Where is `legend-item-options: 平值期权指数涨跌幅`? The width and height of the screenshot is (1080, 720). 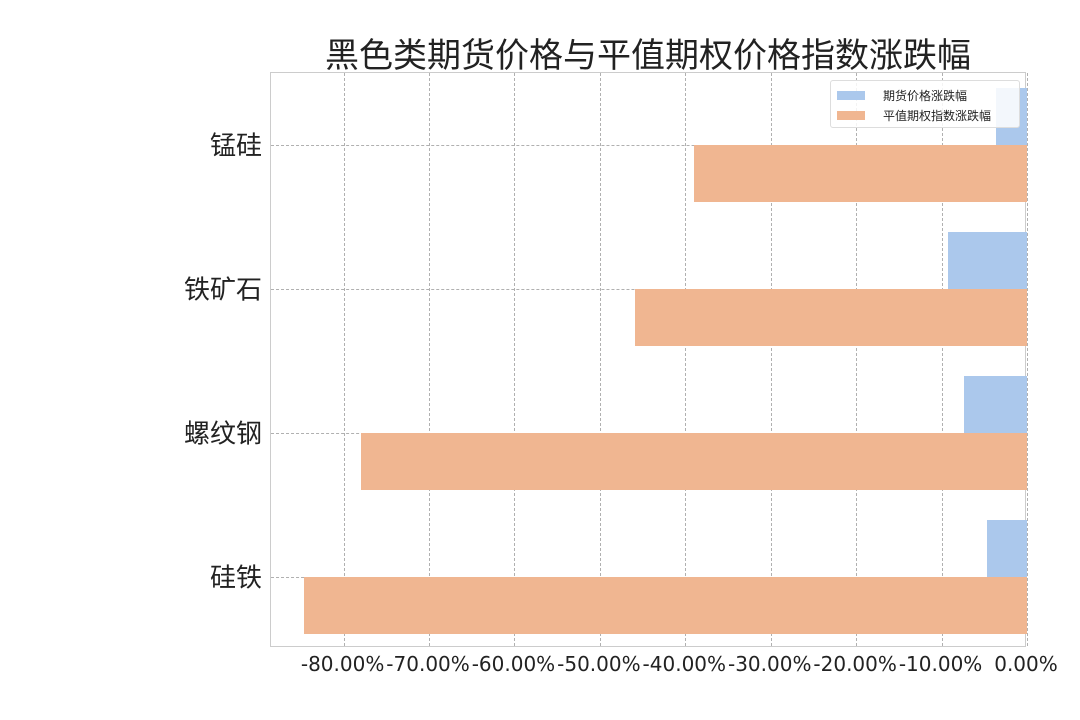
legend-item-options: 平值期权指数涨跌幅 is located at coordinates (914, 115).